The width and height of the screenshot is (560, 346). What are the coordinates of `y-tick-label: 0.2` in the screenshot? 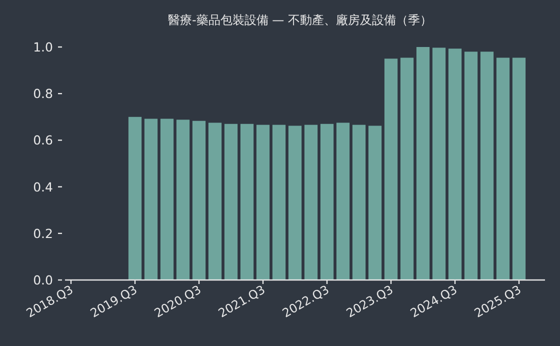 It's located at (43, 233).